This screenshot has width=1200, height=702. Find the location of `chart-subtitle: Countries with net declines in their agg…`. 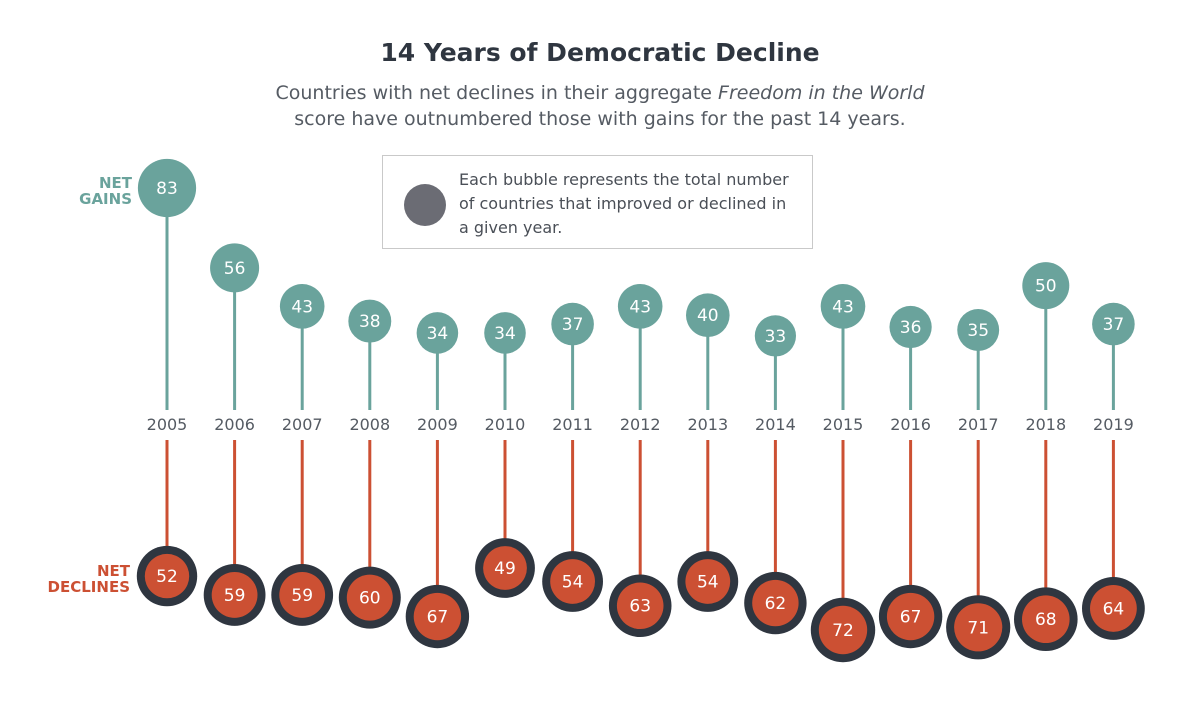

chart-subtitle: Countries with net declines in their agg… is located at coordinates (600, 106).